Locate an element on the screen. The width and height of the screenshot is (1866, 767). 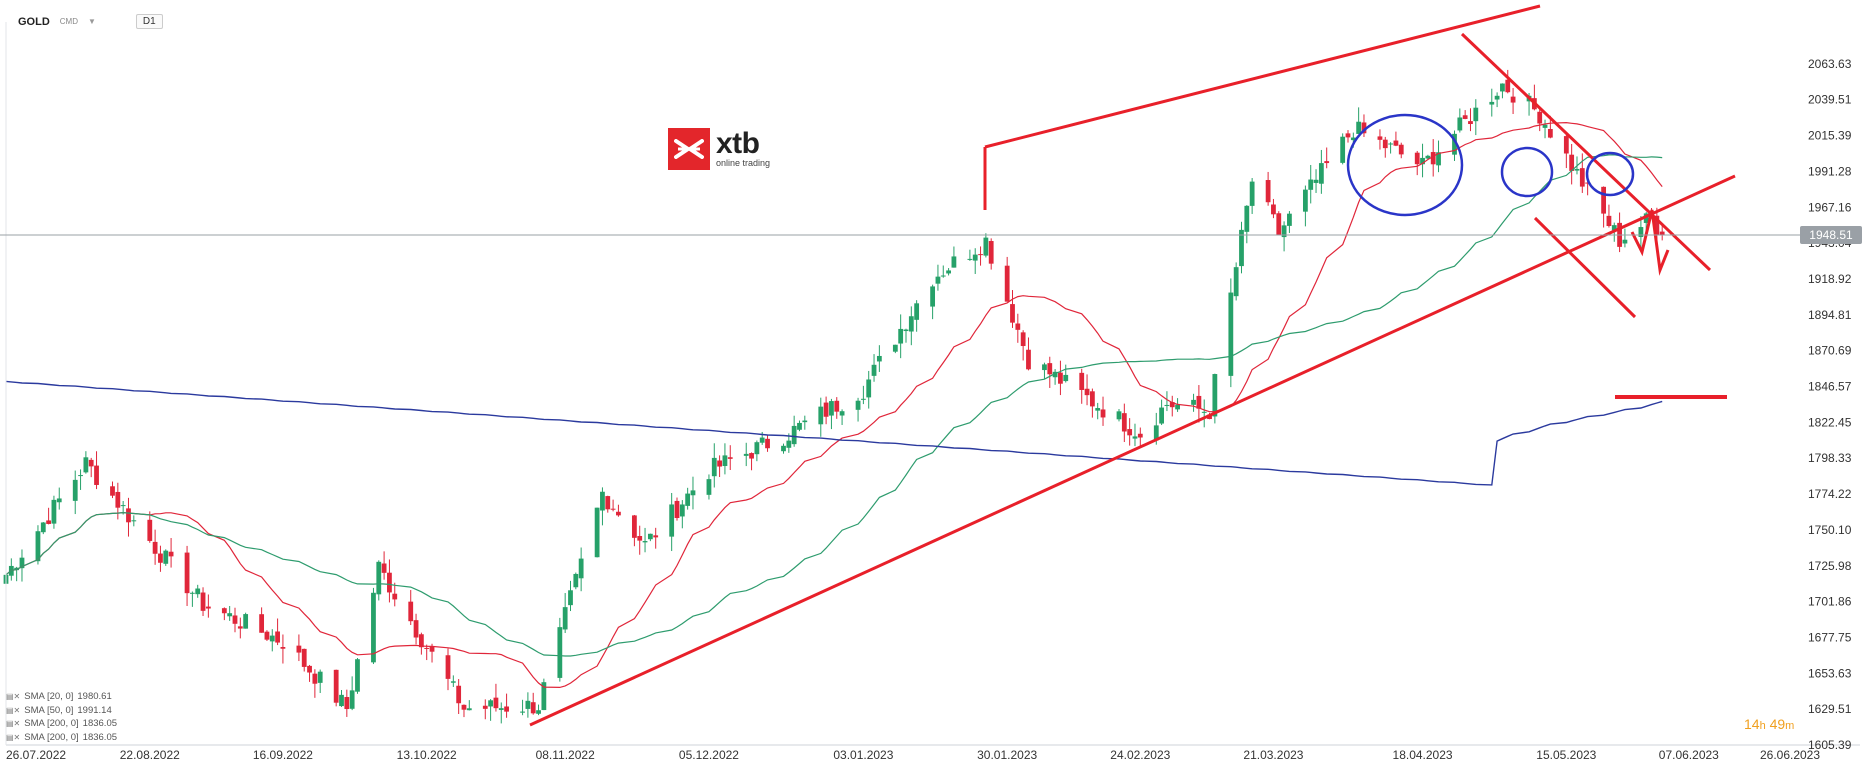
x-tick-label: 22.08.2022 is located at coordinates (150, 755).